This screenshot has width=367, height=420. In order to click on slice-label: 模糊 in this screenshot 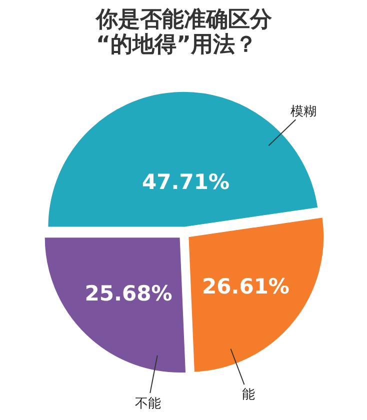, I will do `click(303, 112)`.